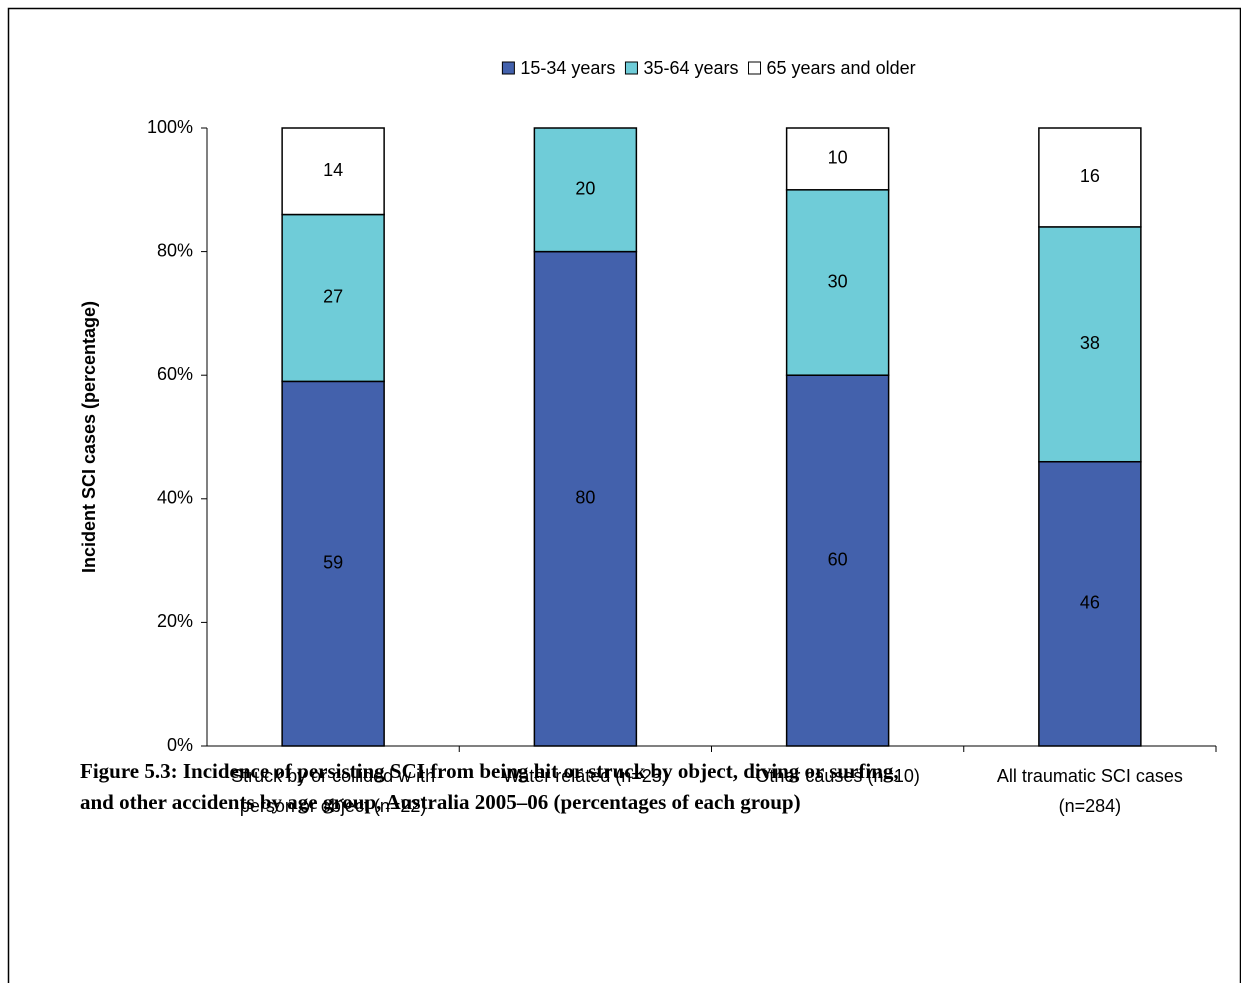  What do you see at coordinates (333, 806) in the screenshot?
I see `x-tick-label: person or object (n=22)` at bounding box center [333, 806].